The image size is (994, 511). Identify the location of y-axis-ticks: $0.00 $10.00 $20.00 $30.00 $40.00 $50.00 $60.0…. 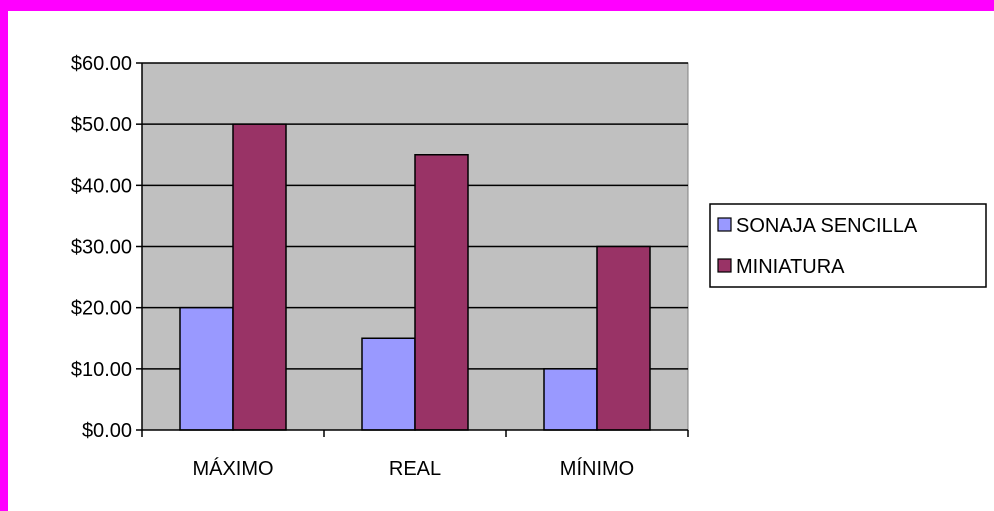
(106, 247).